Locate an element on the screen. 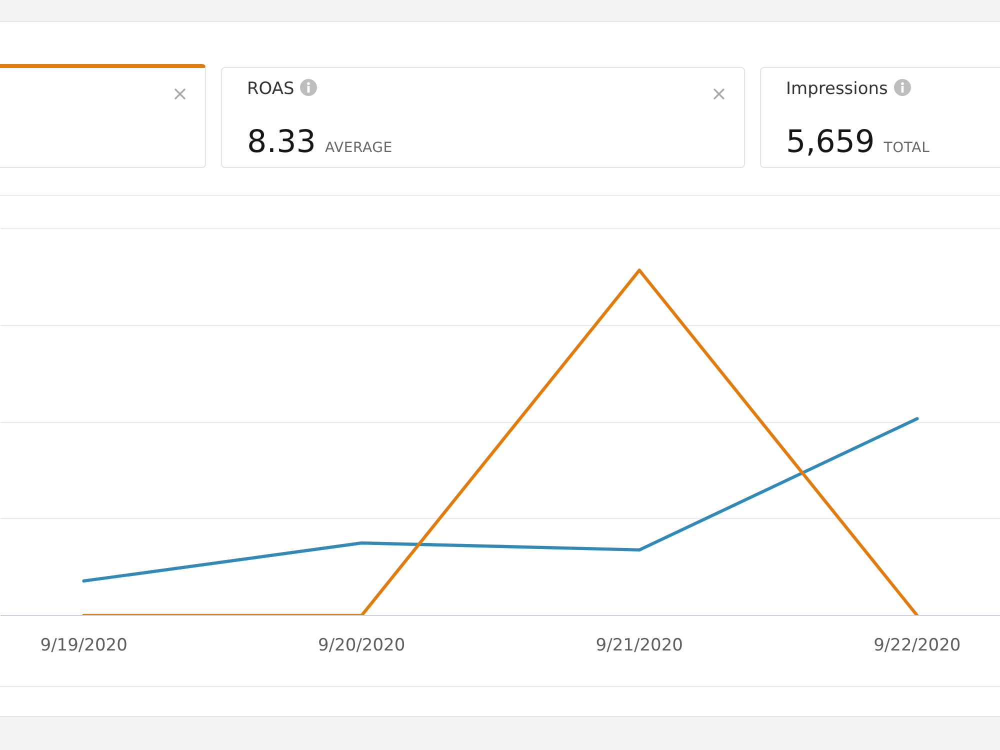 The height and width of the screenshot is (750, 1000). x-tick-label: 9/20/2020 is located at coordinates (362, 646).